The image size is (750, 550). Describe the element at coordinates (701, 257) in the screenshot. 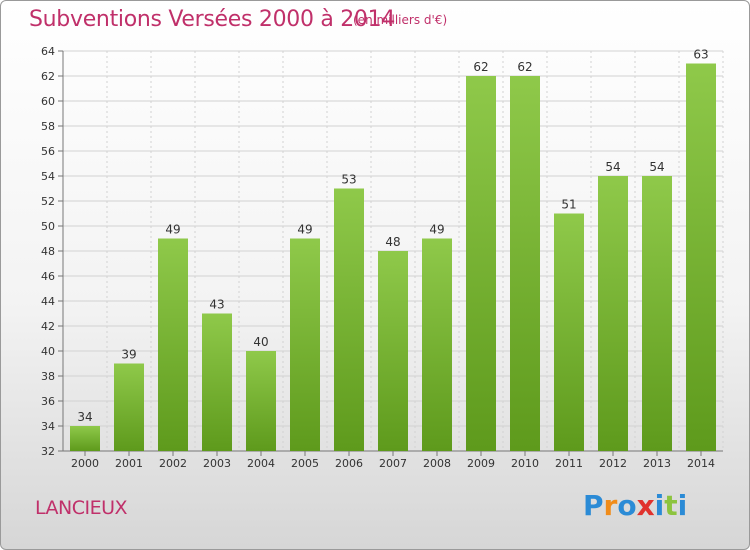

I see `bar-2014` at that location.